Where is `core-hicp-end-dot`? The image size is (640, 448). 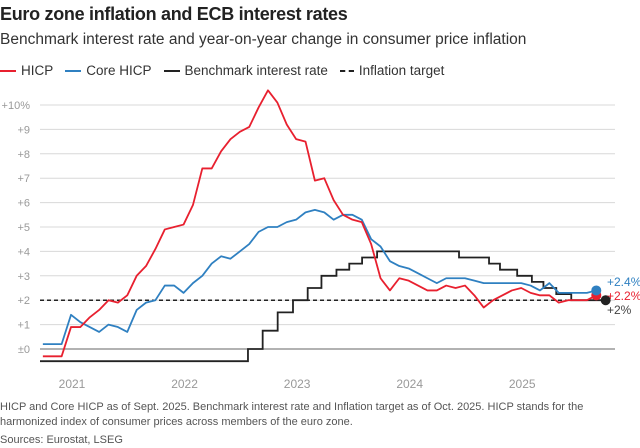 core-hicp-end-dot is located at coordinates (596, 290).